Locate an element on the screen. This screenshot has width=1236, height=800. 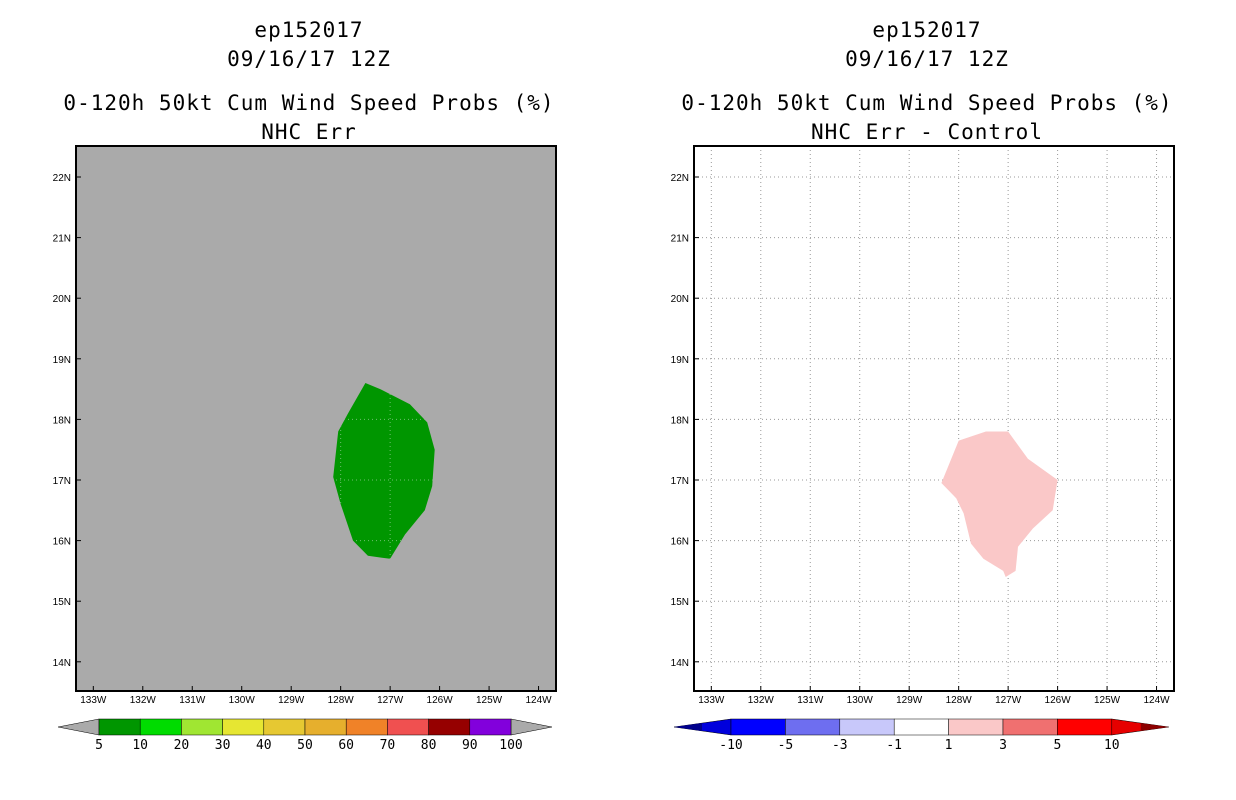
colorbar-label: 20 is located at coordinates (182, 745).